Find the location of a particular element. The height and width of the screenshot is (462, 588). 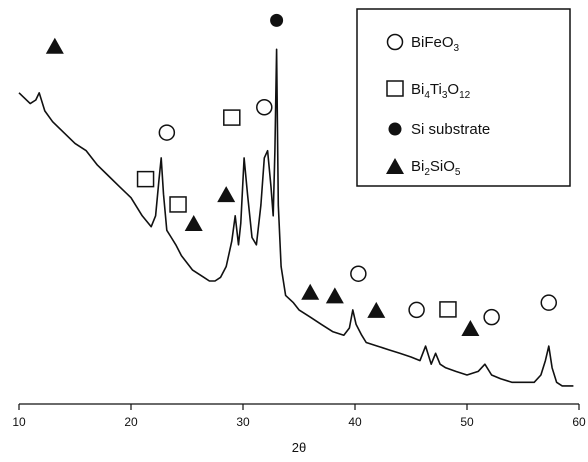

x-tick-label: 50 is located at coordinates (467, 422).